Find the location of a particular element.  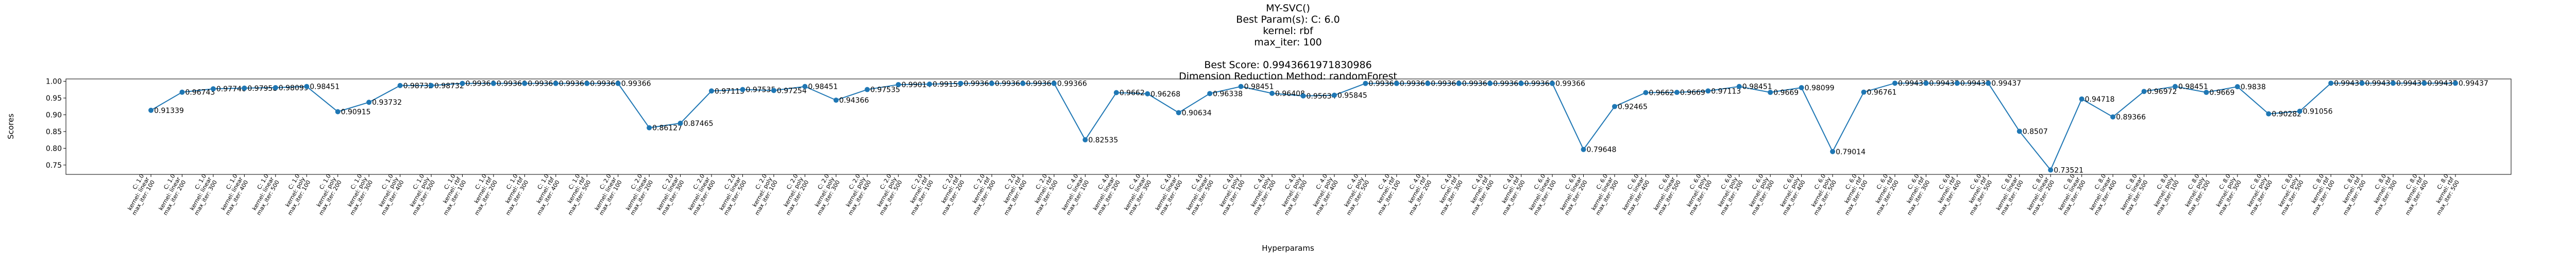

x-tick-label: C: 2.0kernel: polymax_iter: 100 is located at coordinates (761, 195).